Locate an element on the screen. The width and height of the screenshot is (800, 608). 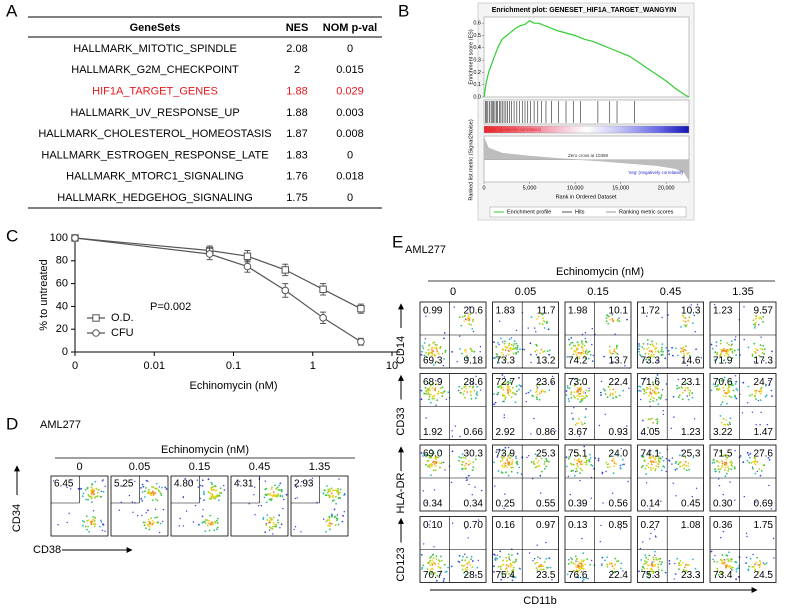
table-cell: 0.008 is located at coordinates (350, 134).